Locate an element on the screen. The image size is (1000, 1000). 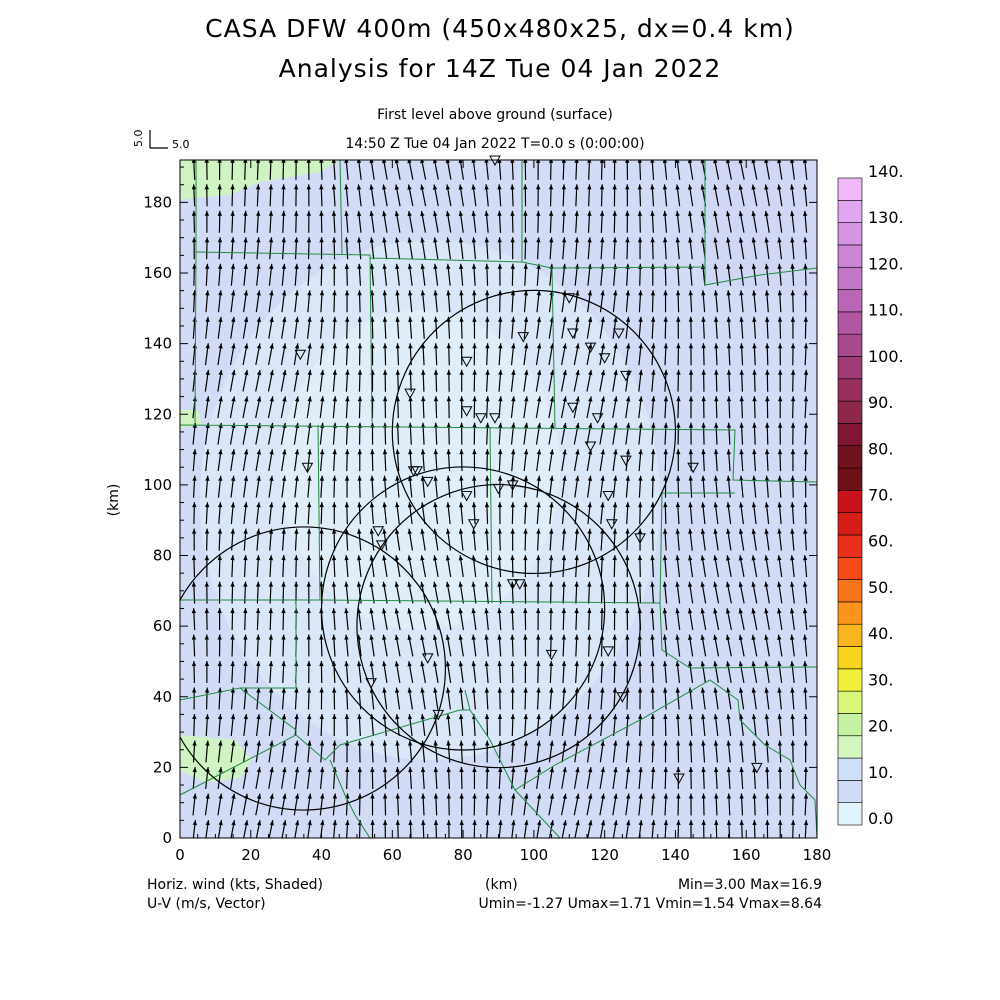
y-tick-label: 180 is located at coordinates (157, 202).